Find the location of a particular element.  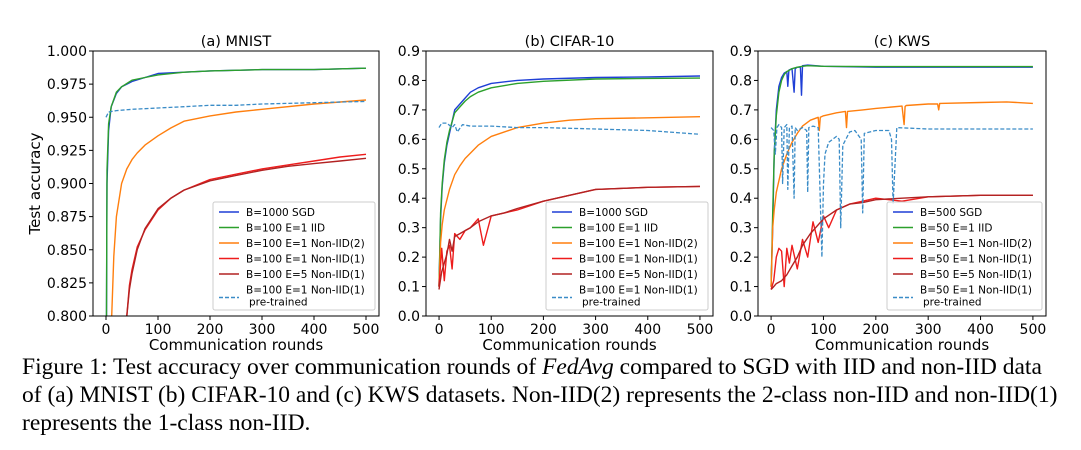

y-tick-label: 1.000 is located at coordinates (67, 52).